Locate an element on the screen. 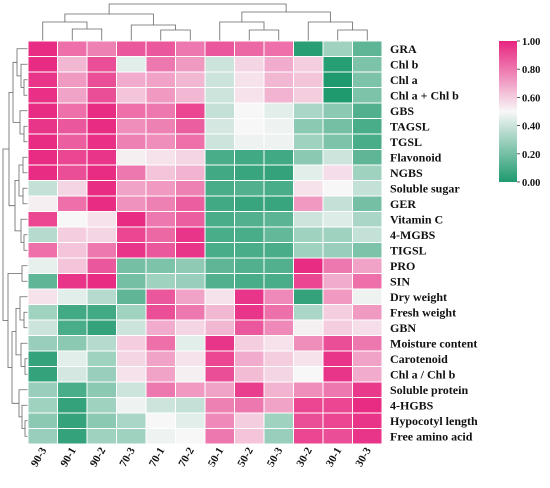 This screenshot has width=550, height=488. colorbar-tick-label: 0.80 is located at coordinates (531, 70).